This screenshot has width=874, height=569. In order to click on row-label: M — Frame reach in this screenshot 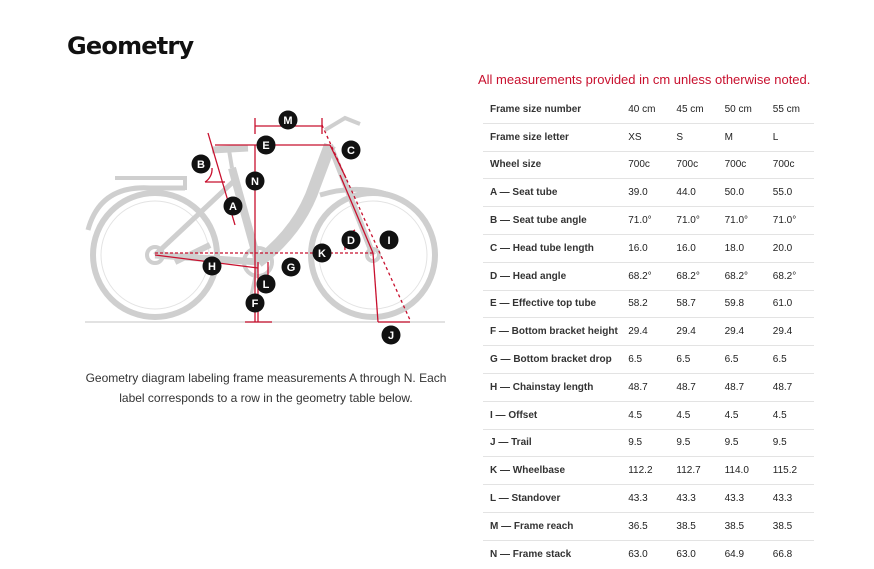, I will do `click(552, 526)`.